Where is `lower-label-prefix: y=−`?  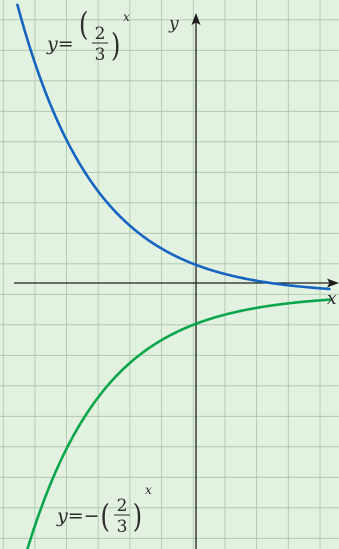
lower-label-prefix: y=− is located at coordinates (78, 516).